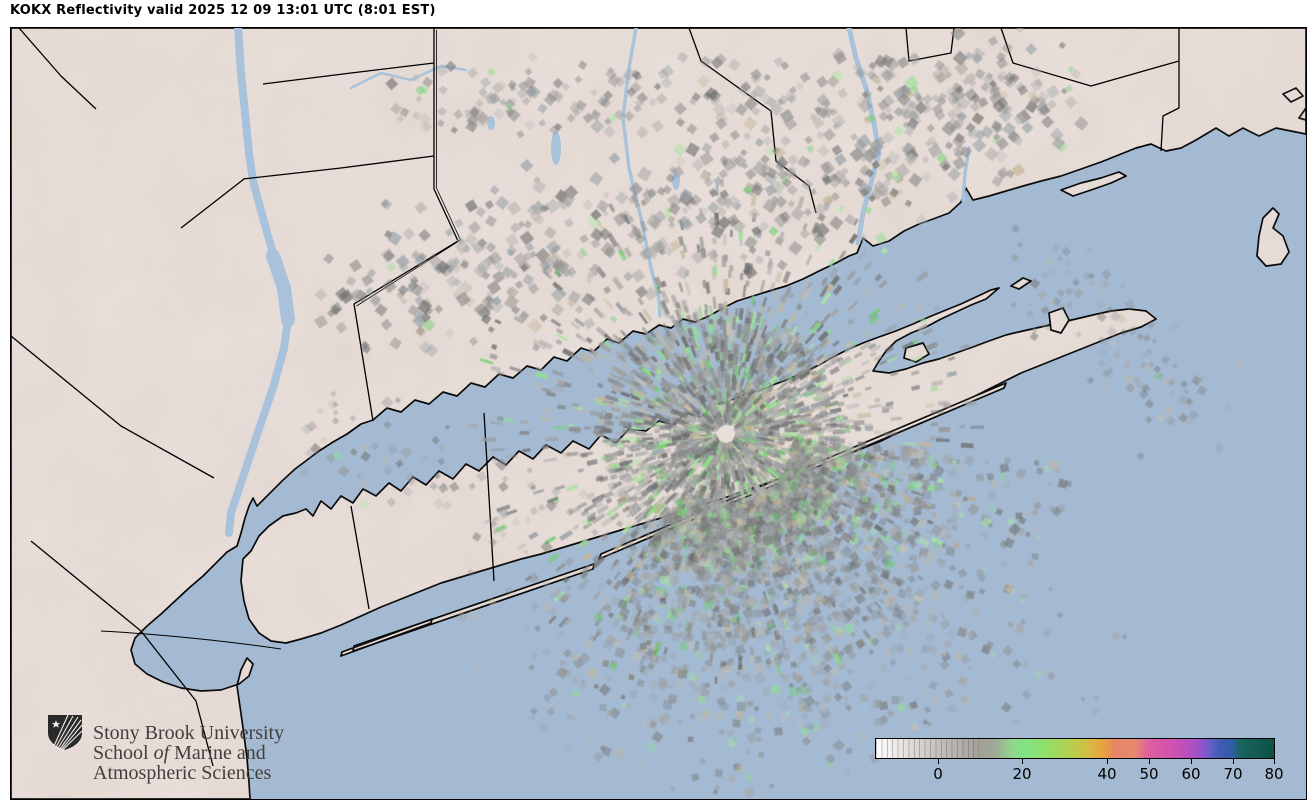 The height and width of the screenshot is (811, 1316). What do you see at coordinates (182, 773) in the screenshot?
I see `logo-line-3: Atmospheric Sciences` at bounding box center [182, 773].